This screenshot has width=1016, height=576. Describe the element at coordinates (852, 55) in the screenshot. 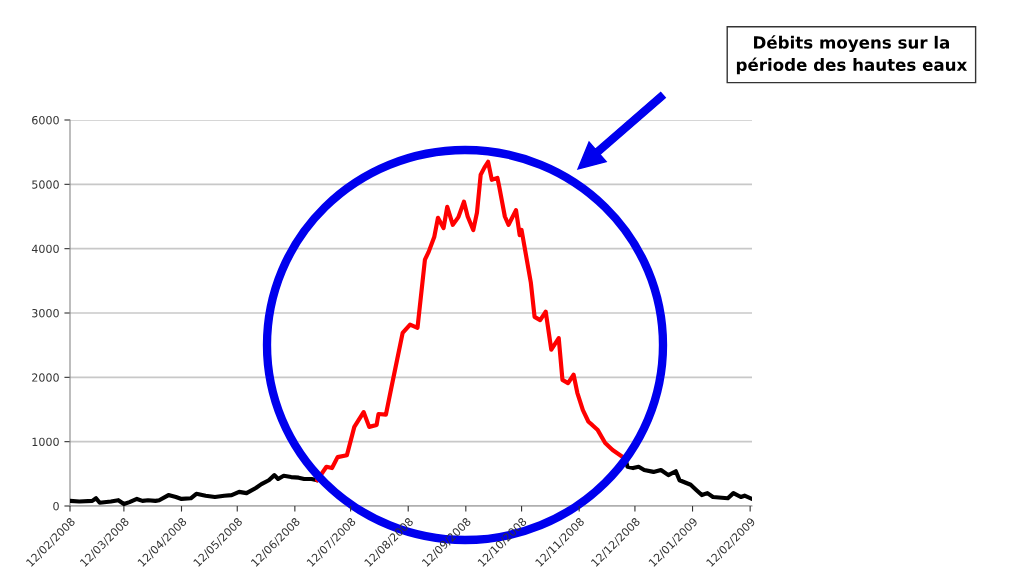

I see `text: Débits moyens sur la période des hautes eaux` at that location.